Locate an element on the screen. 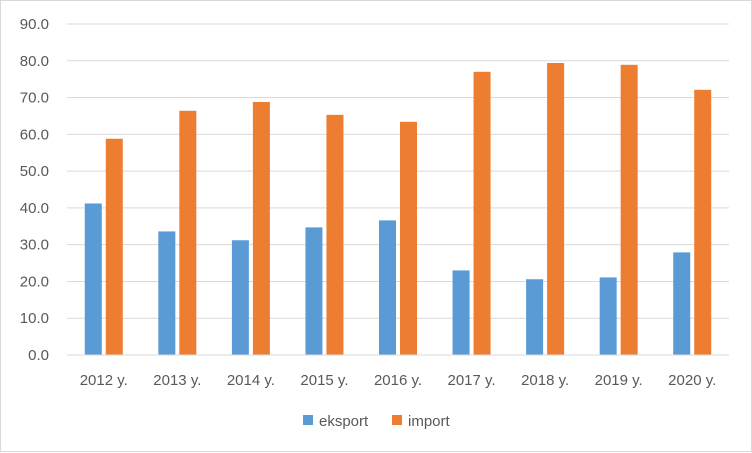 Image resolution: width=752 pixels, height=453 pixels. y-tick-label: 90.0 is located at coordinates (34, 24).